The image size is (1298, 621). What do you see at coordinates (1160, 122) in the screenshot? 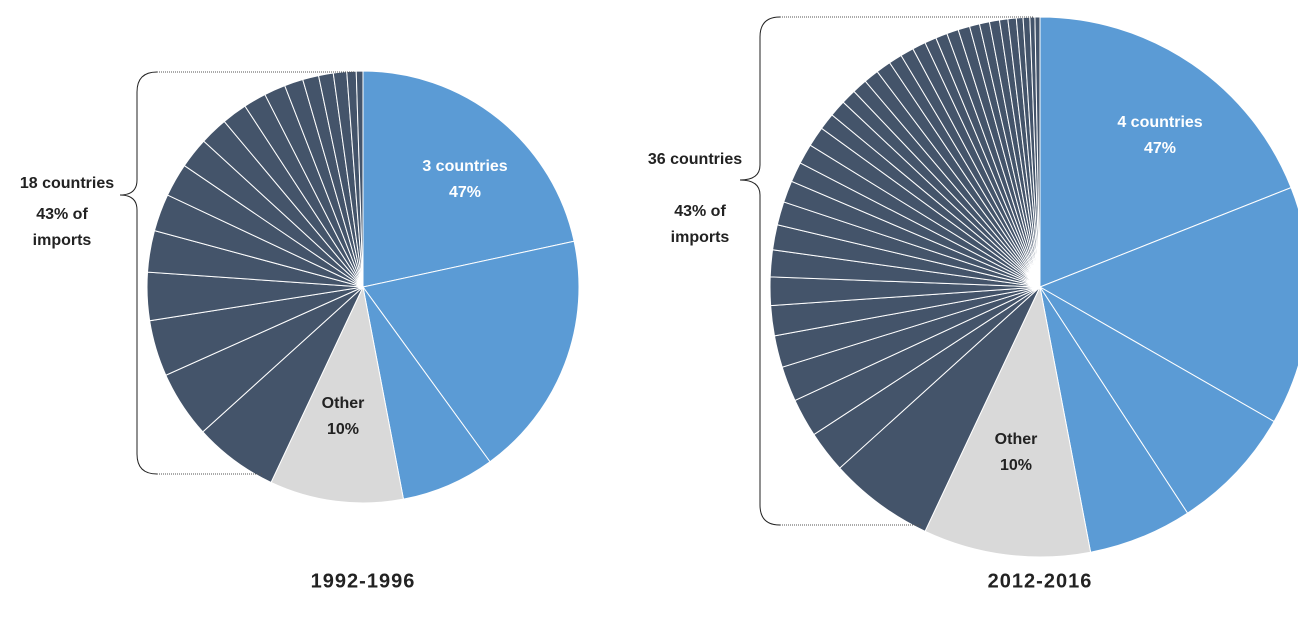
I see `group-label: 4 countries` at bounding box center [1160, 122].